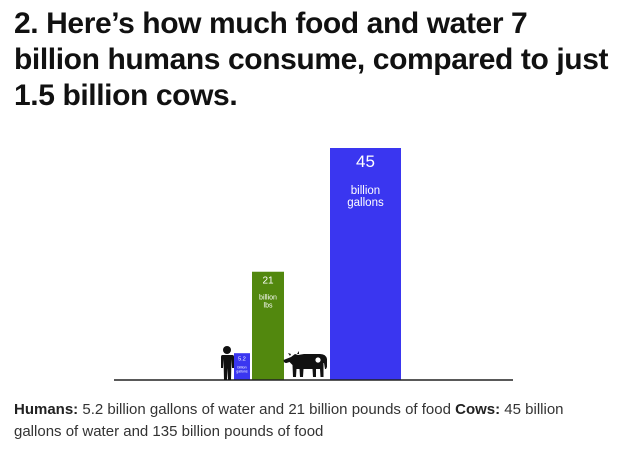 The image size is (622, 458). What do you see at coordinates (305, 364) in the screenshot?
I see `cow-silhouette-icon` at bounding box center [305, 364].